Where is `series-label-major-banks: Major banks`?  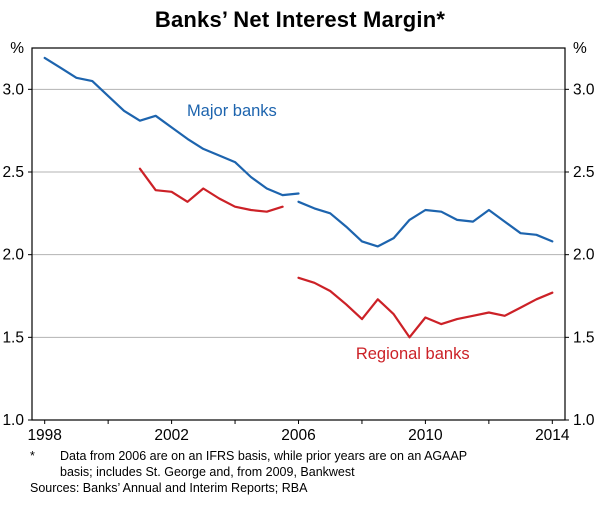
series-label-major-banks: Major banks is located at coordinates (232, 111).